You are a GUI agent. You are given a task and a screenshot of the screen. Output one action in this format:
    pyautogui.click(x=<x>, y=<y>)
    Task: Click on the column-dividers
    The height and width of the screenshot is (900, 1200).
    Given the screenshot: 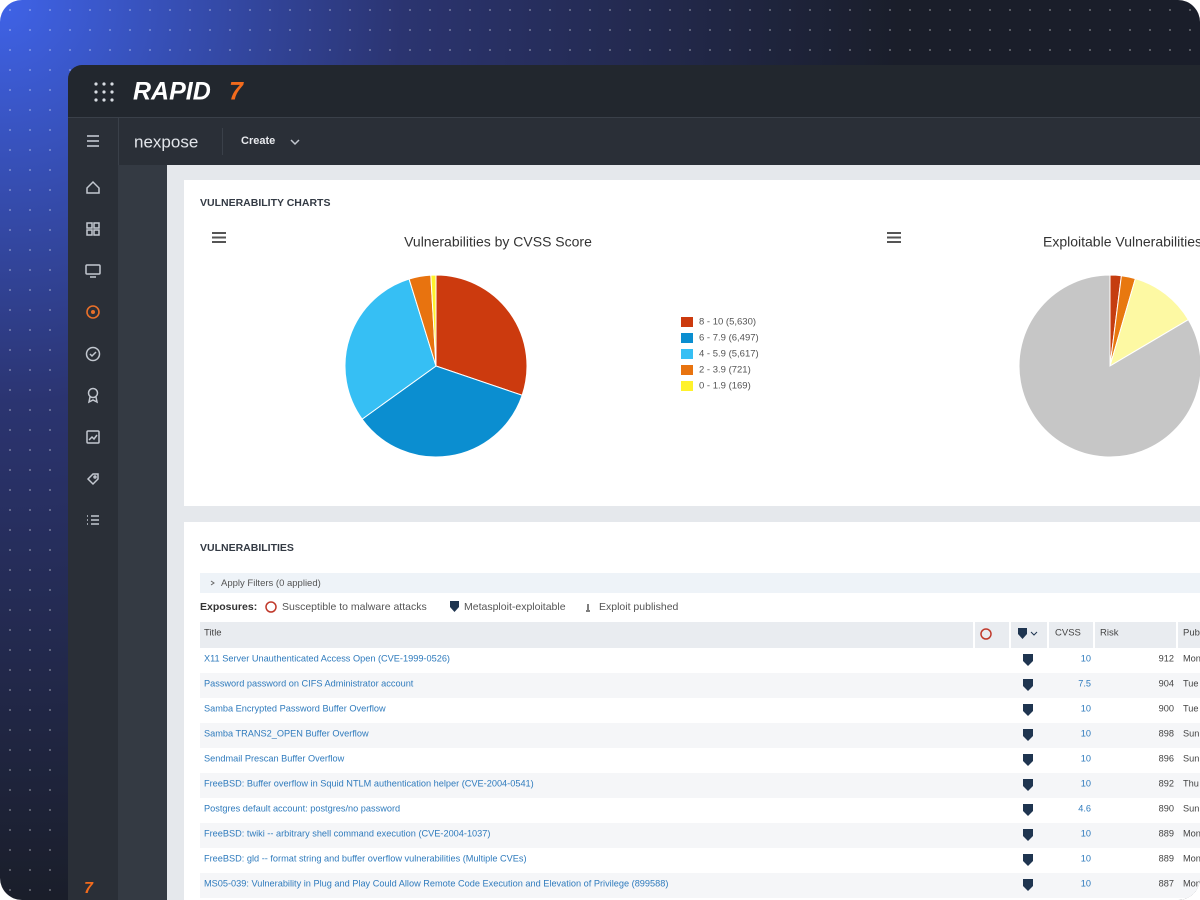 What is the action you would take?
    pyautogui.click(x=1075, y=635)
    